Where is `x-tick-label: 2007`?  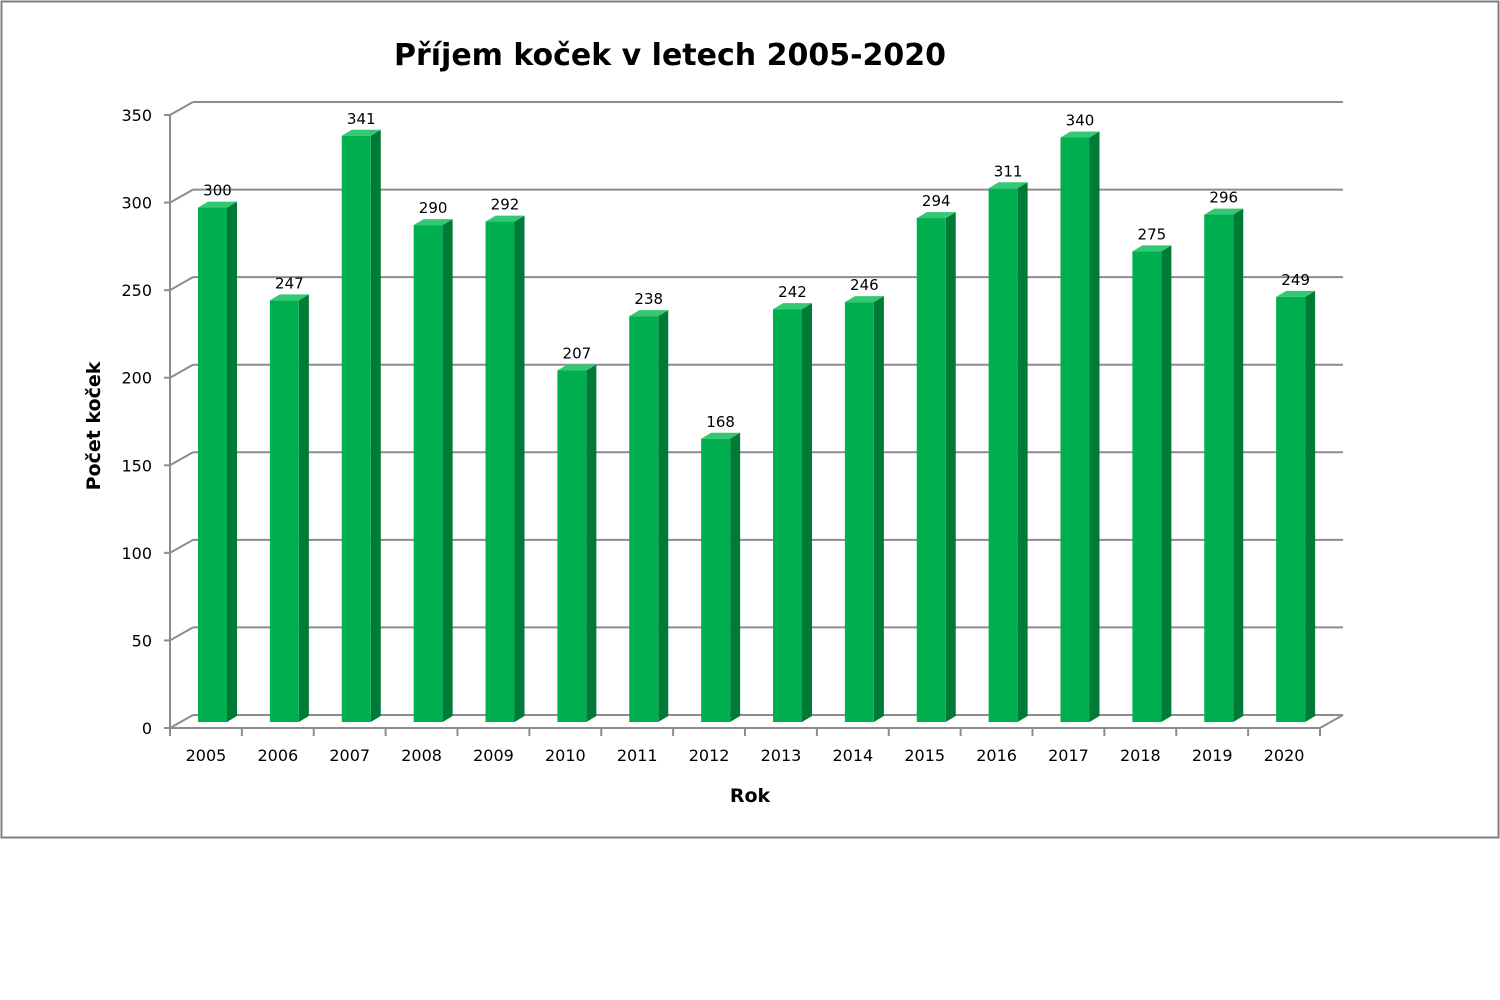
x-tick-label: 2007 is located at coordinates (349, 755).